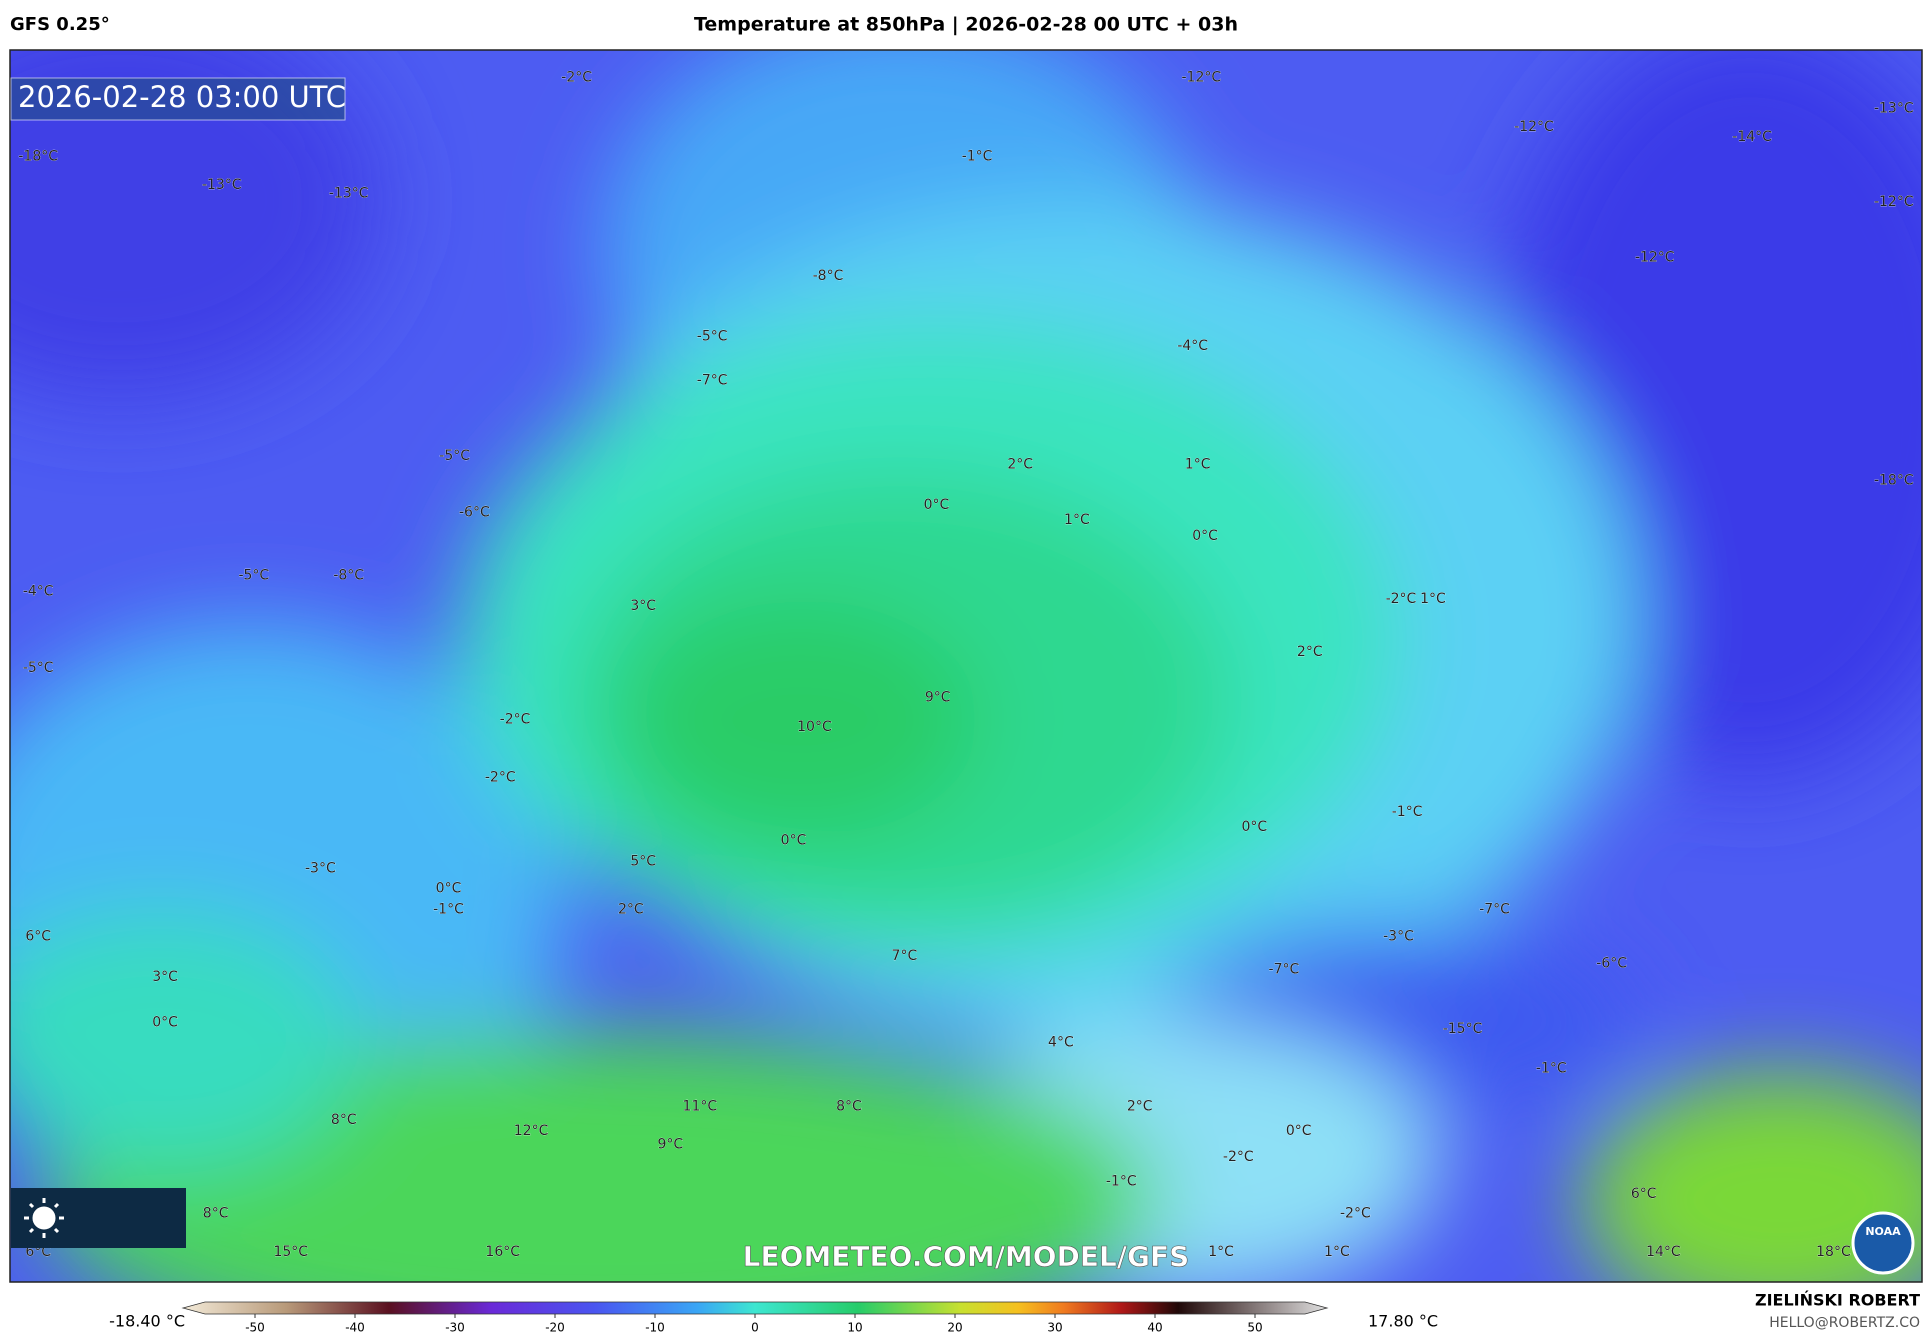 Image resolution: width=1932 pixels, height=1338 pixels. Describe the element at coordinates (255, 1328) in the screenshot. I see `colorbar-tick-label: -50` at that location.